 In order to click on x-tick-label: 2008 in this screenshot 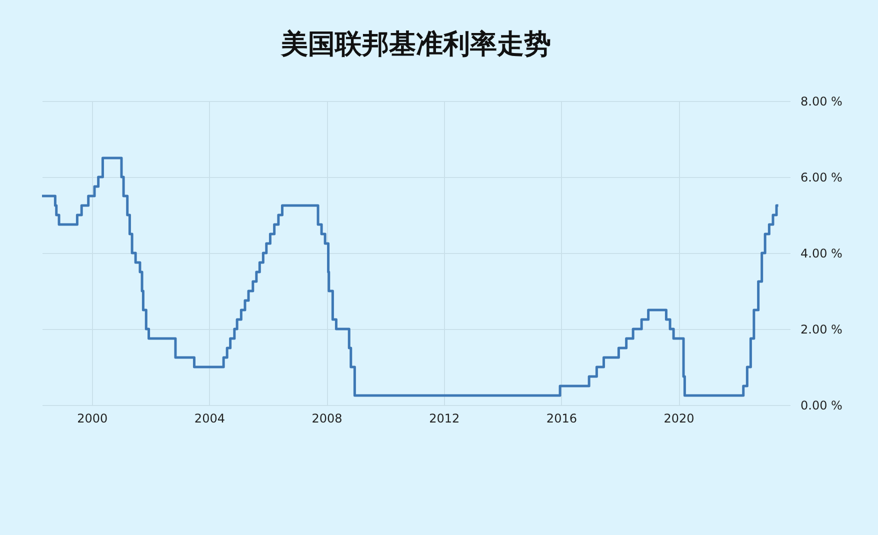, I will do `click(327, 419)`.